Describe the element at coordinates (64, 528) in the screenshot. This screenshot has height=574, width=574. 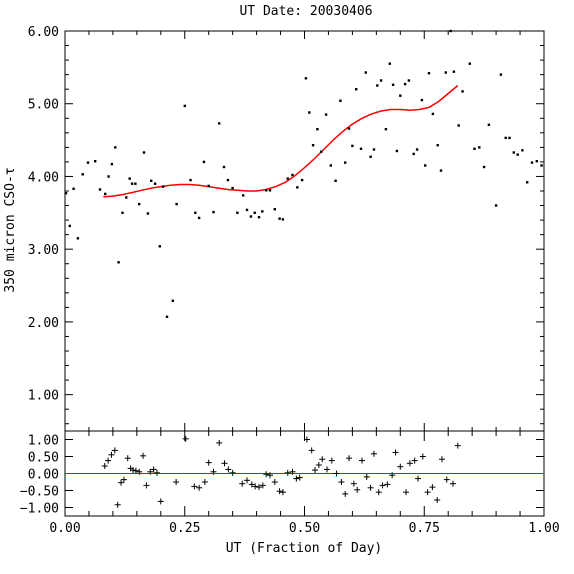
I see `x-tick-label: 0.00` at that location.